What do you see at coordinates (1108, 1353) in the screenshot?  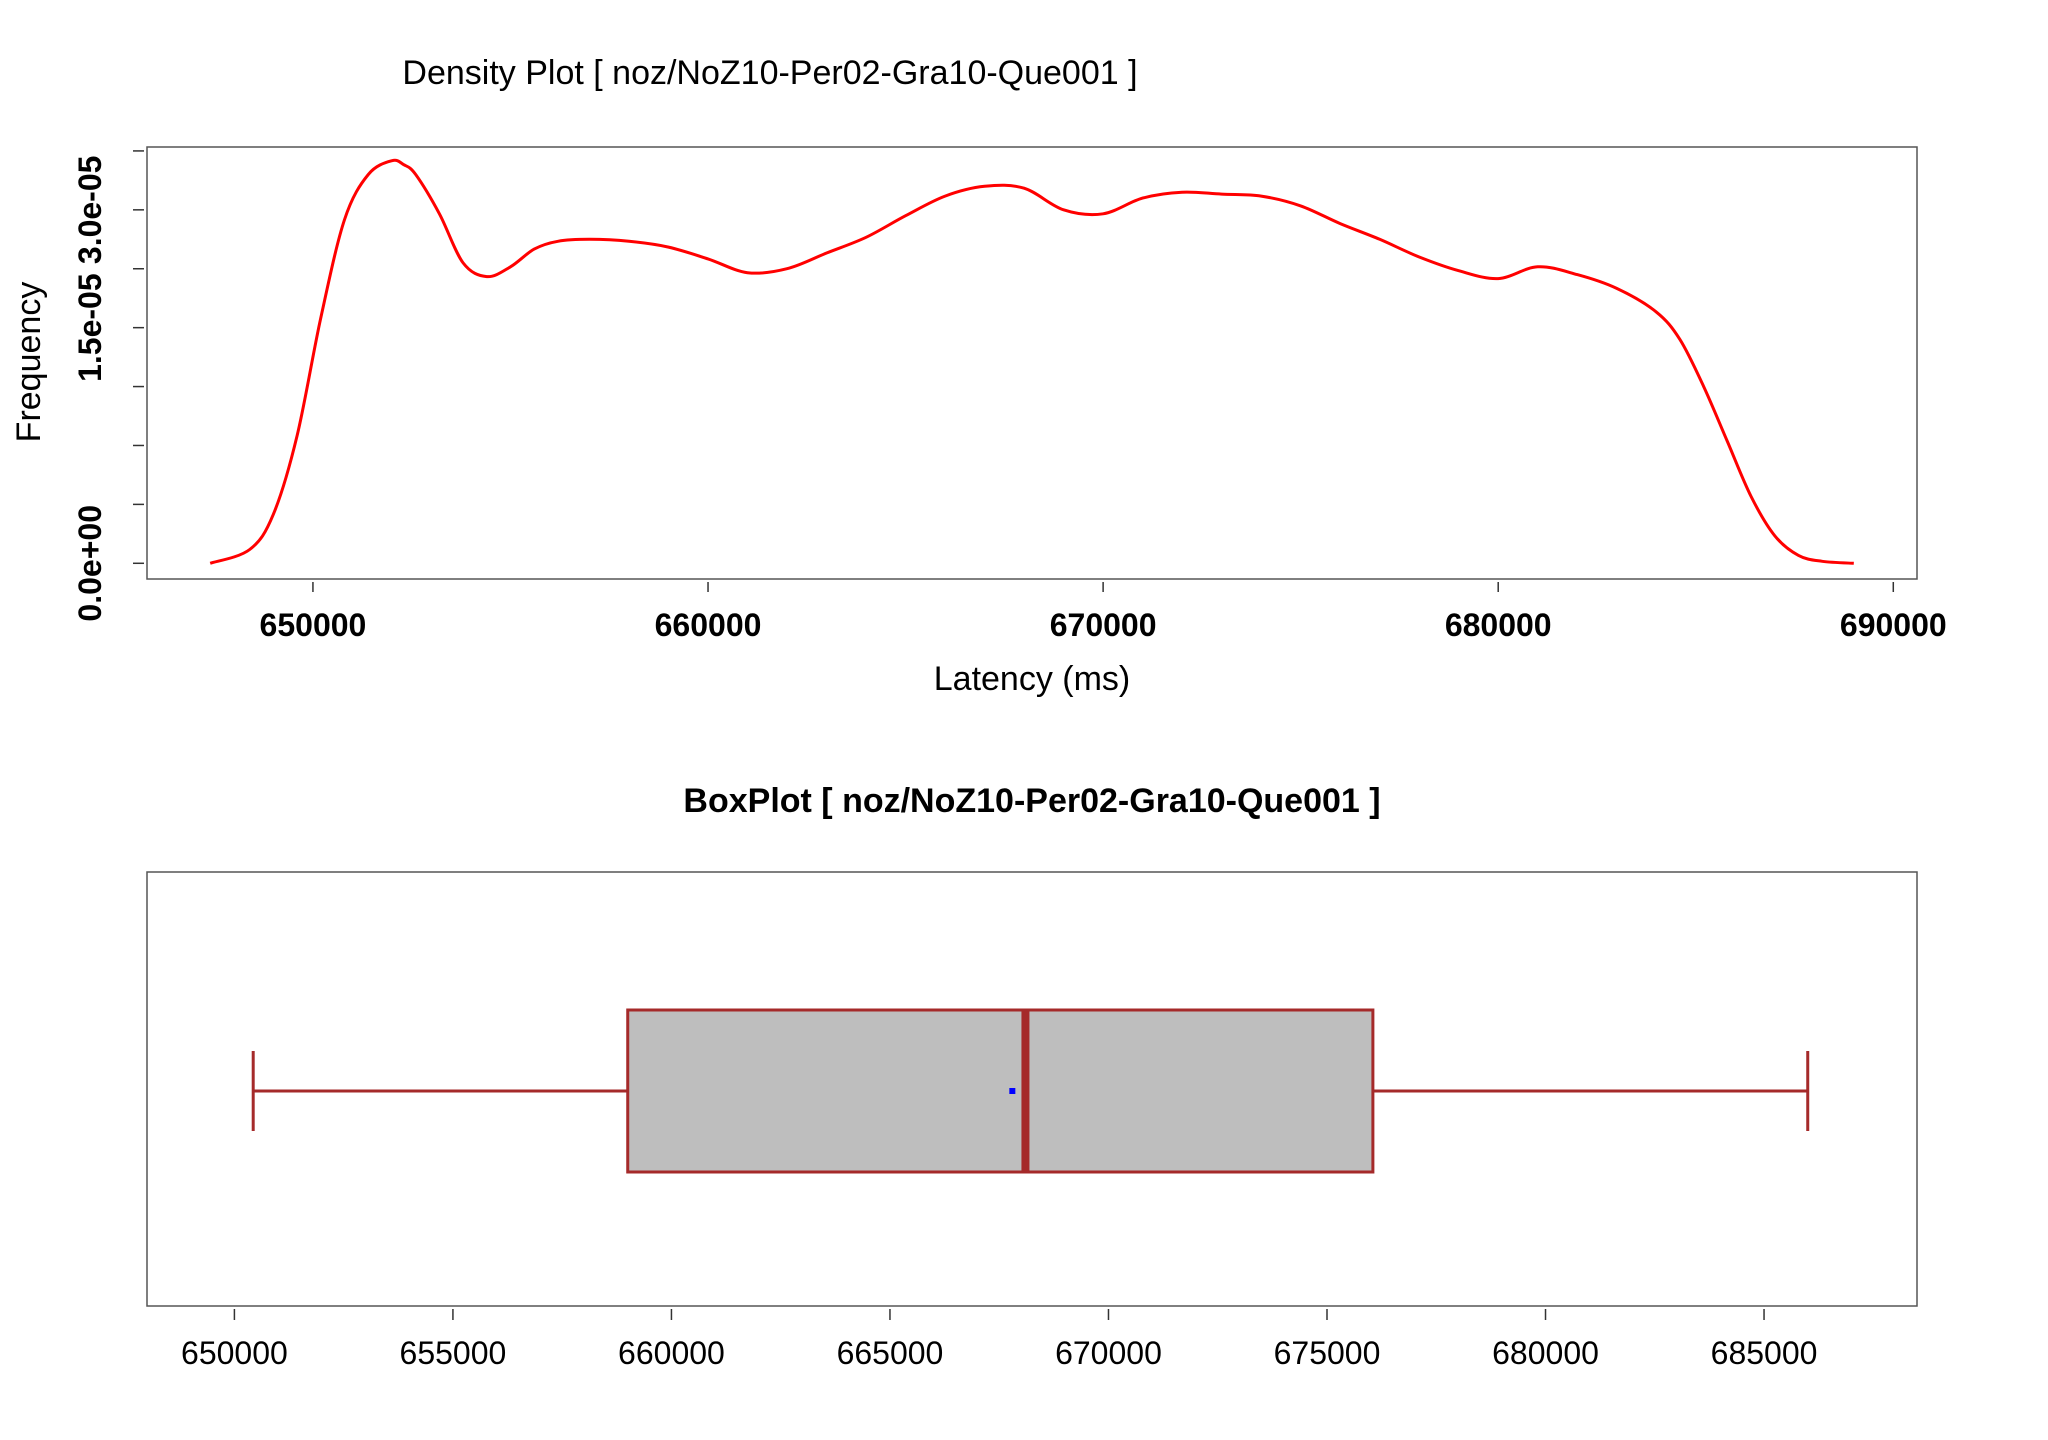 I see `box-x-tick-label: 670000` at bounding box center [1108, 1353].